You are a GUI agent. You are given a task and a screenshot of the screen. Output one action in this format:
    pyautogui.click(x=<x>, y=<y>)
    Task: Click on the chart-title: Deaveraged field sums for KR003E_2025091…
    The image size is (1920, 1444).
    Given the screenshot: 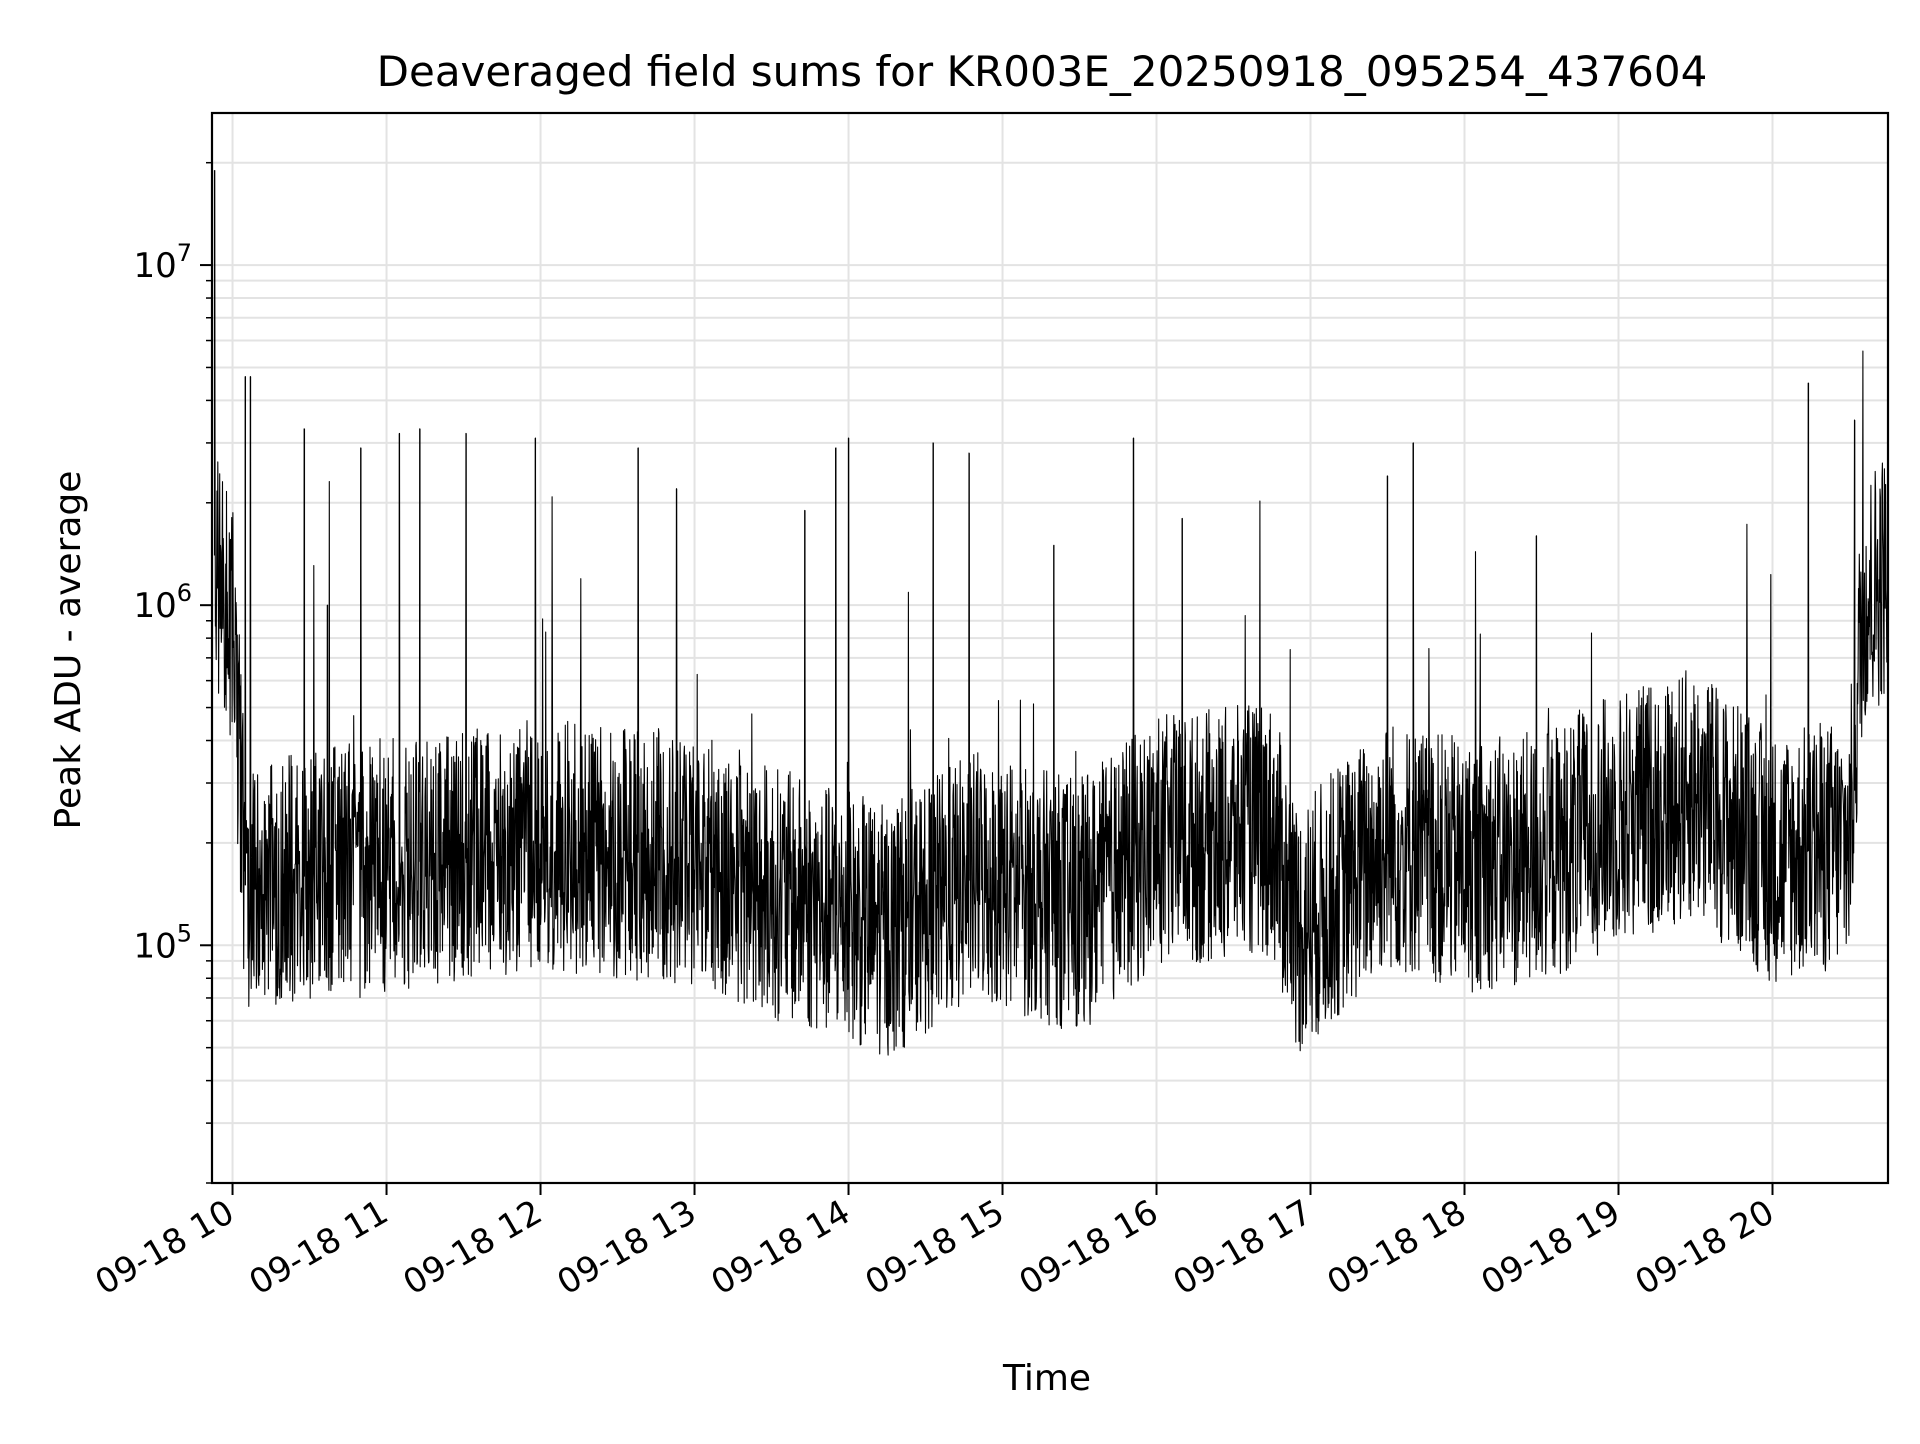 What is the action you would take?
    pyautogui.click(x=1042, y=71)
    